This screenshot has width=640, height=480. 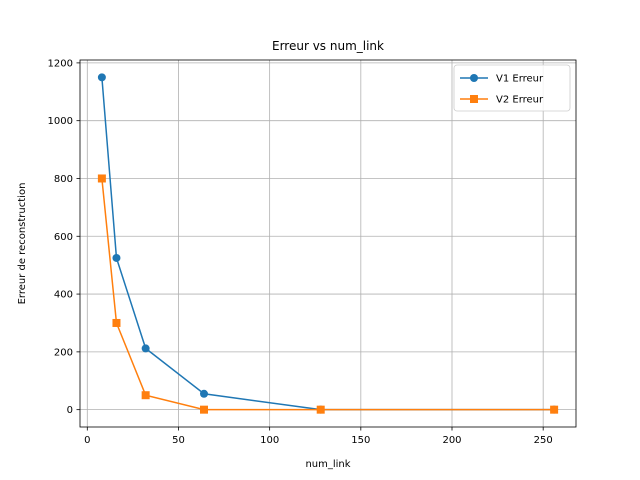 I want to click on y-tick-label: 400, so click(x=63, y=295).